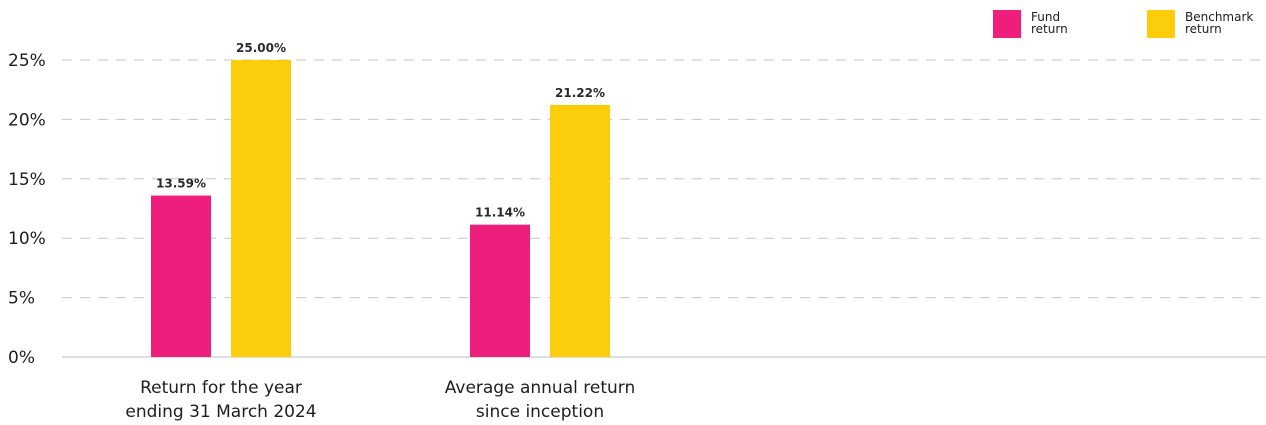  What do you see at coordinates (540, 412) in the screenshot?
I see `x-category-label: since inception` at bounding box center [540, 412].